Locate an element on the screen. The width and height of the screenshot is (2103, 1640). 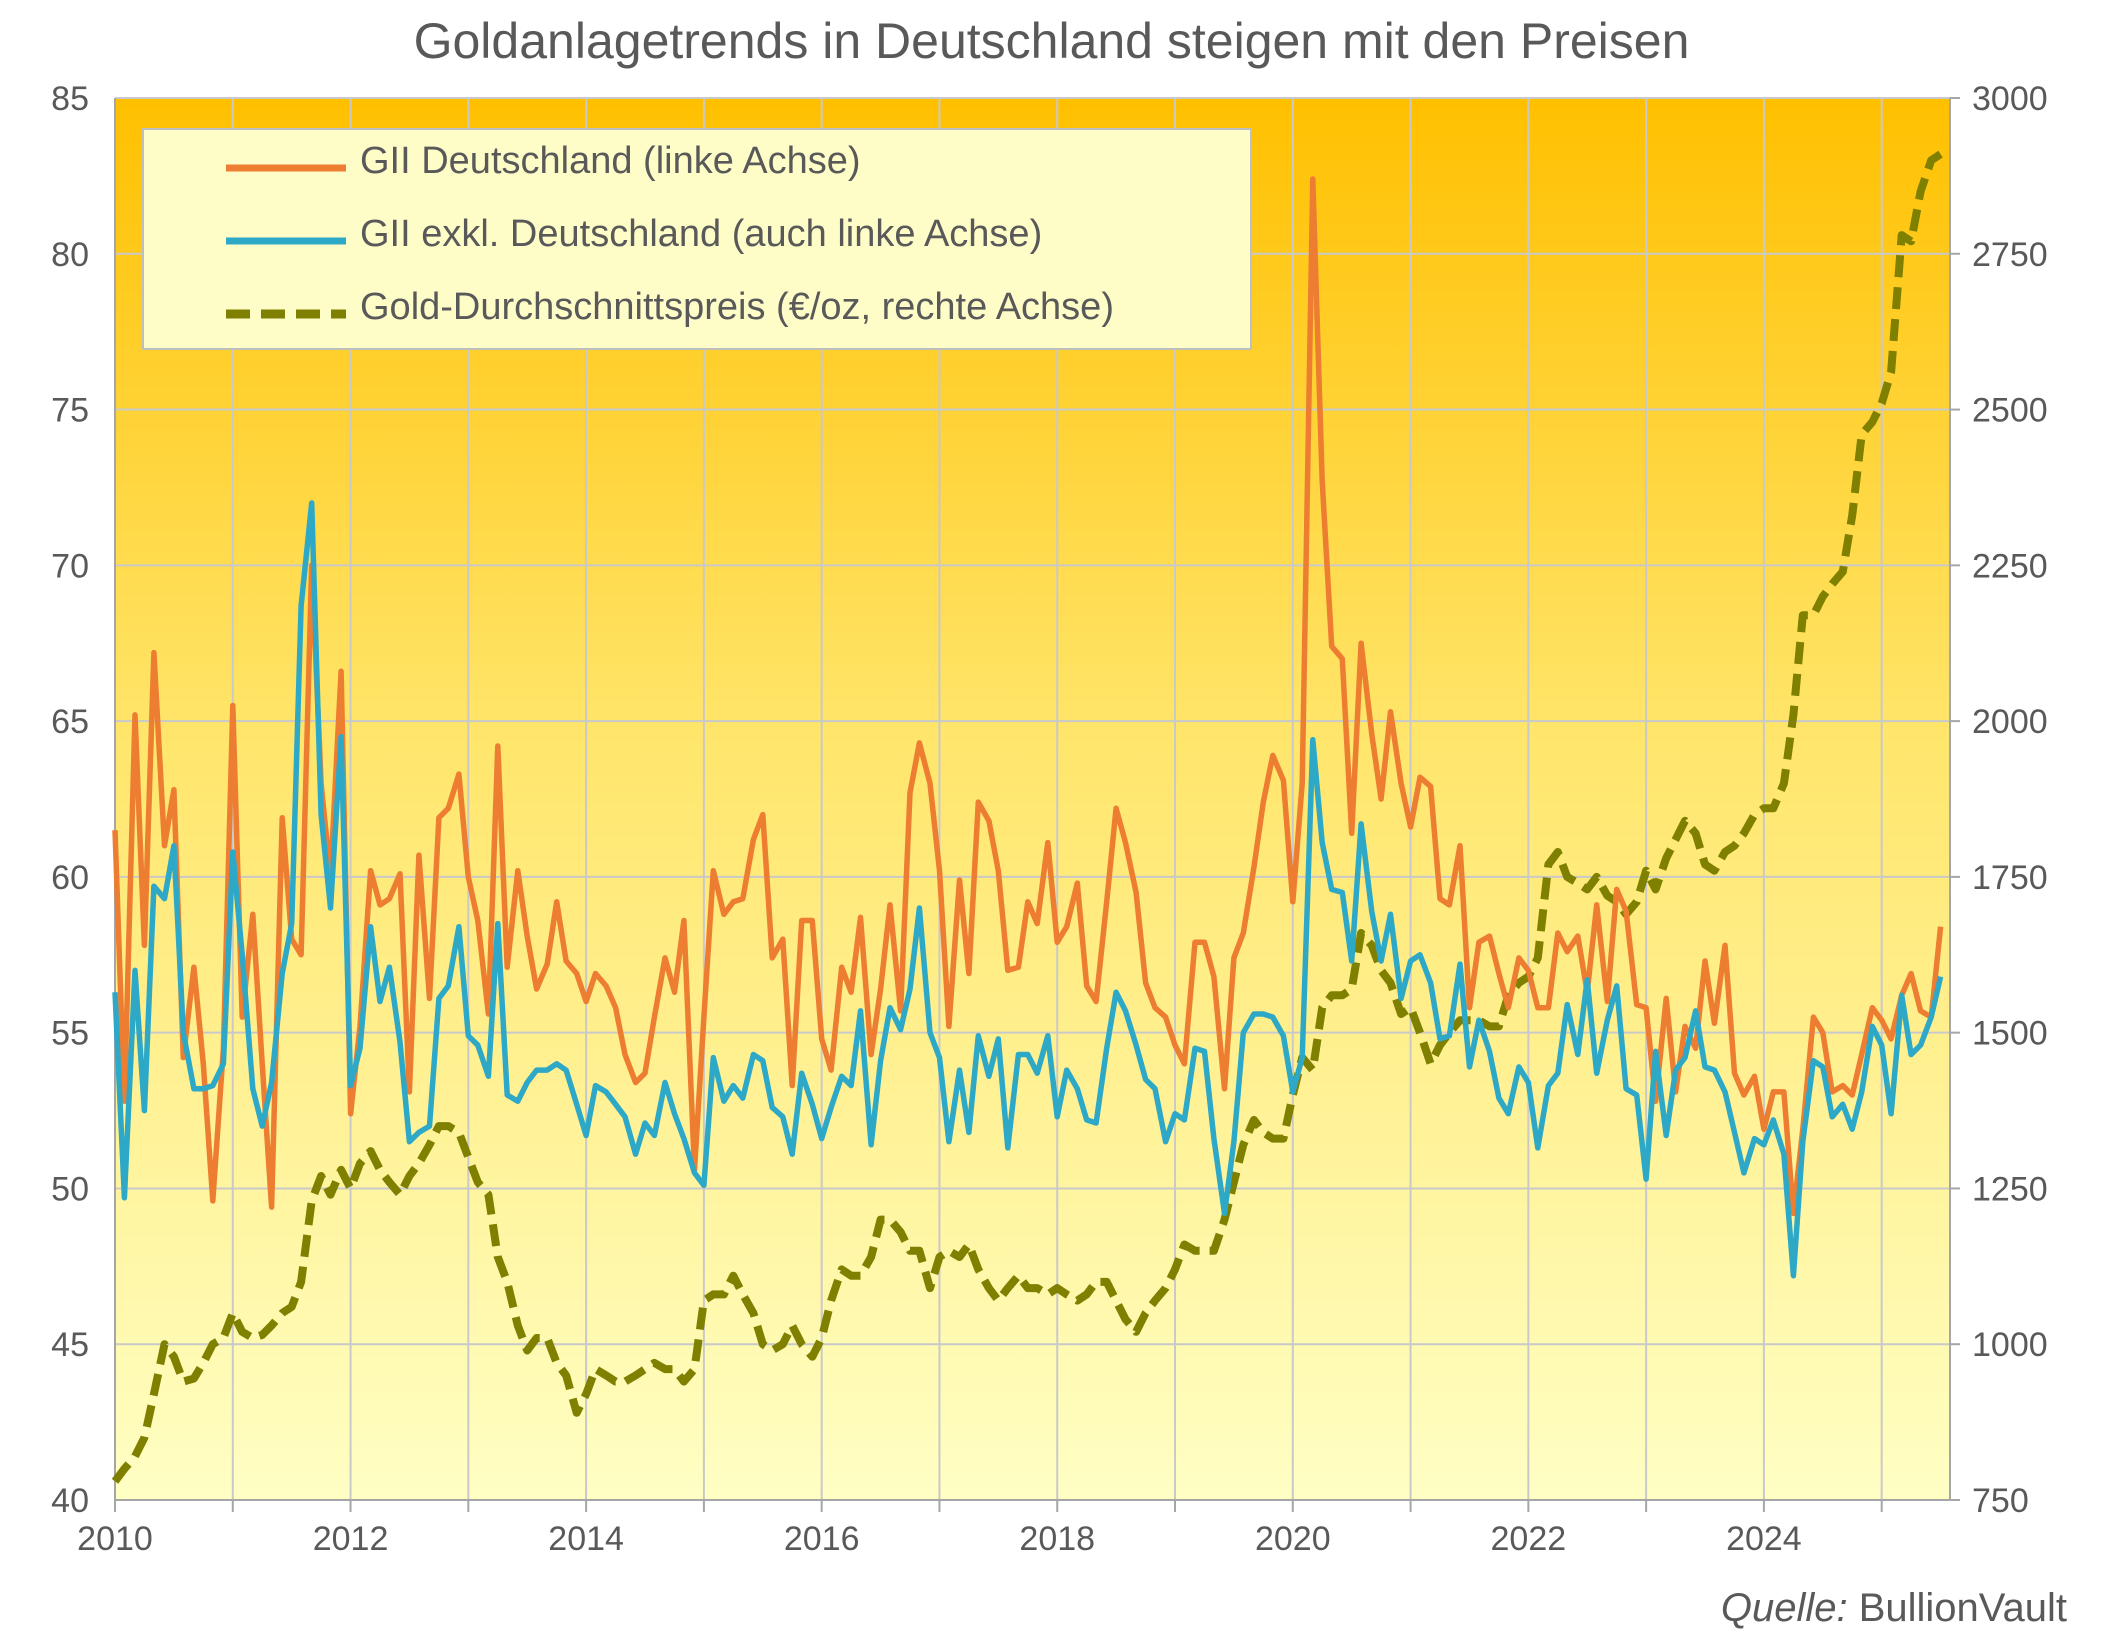
x-tick-label: 2024 is located at coordinates (1764, 1539).